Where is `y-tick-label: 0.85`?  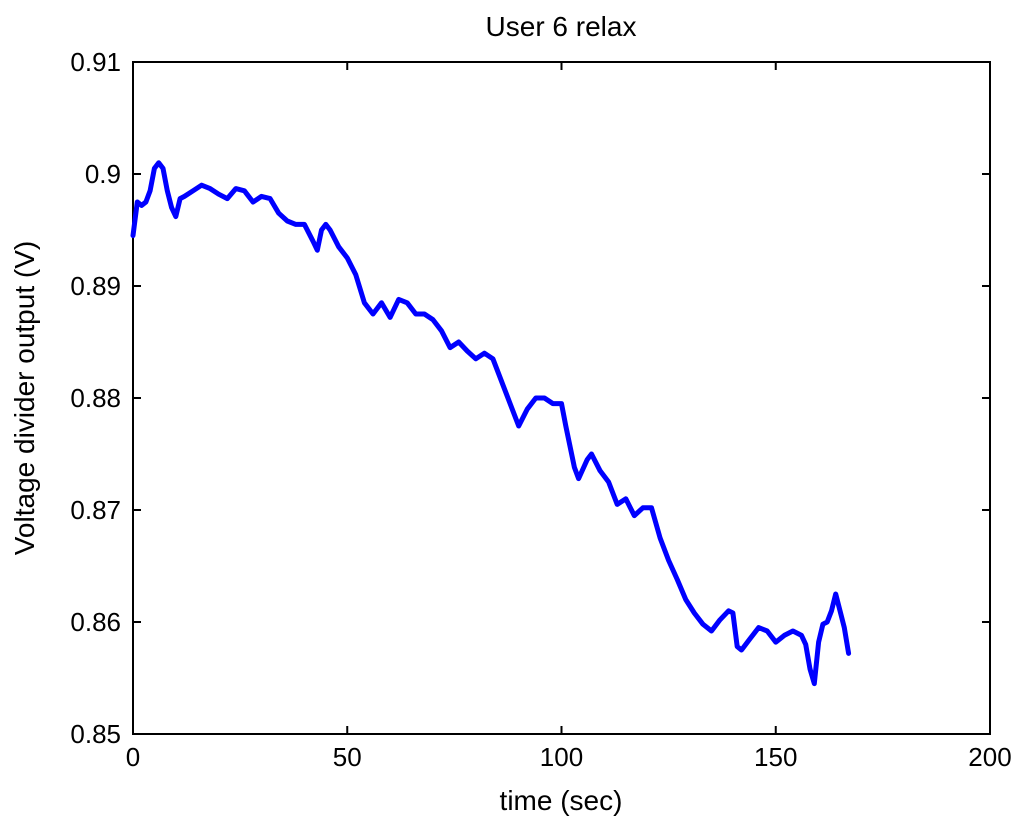 y-tick-label: 0.85 is located at coordinates (95, 734).